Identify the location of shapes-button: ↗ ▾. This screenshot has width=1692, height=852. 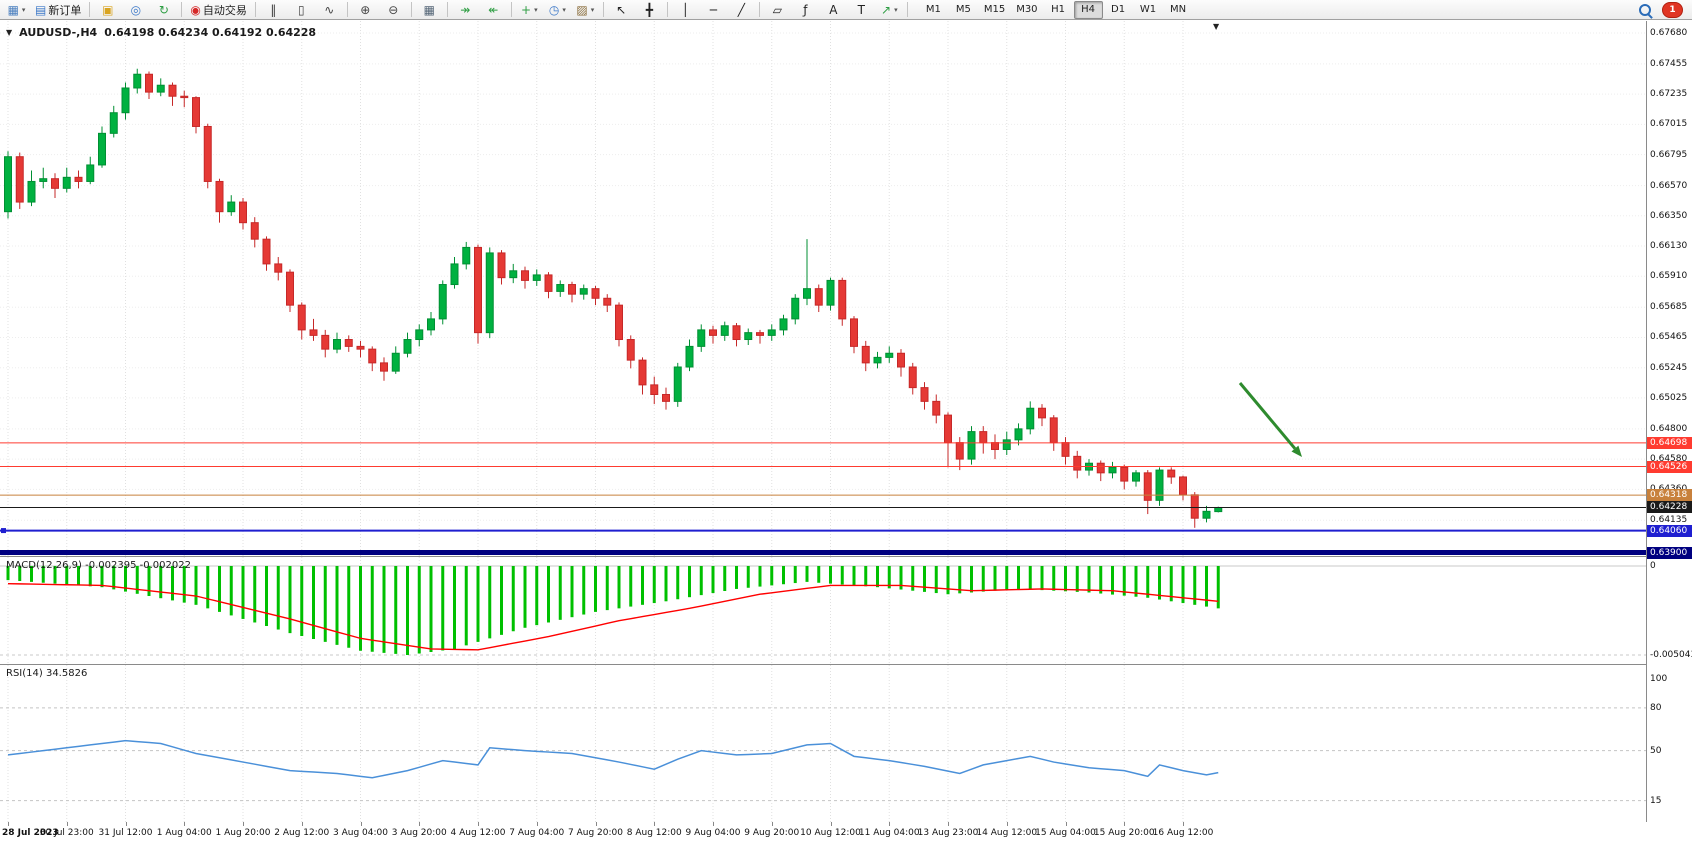
(889, 9).